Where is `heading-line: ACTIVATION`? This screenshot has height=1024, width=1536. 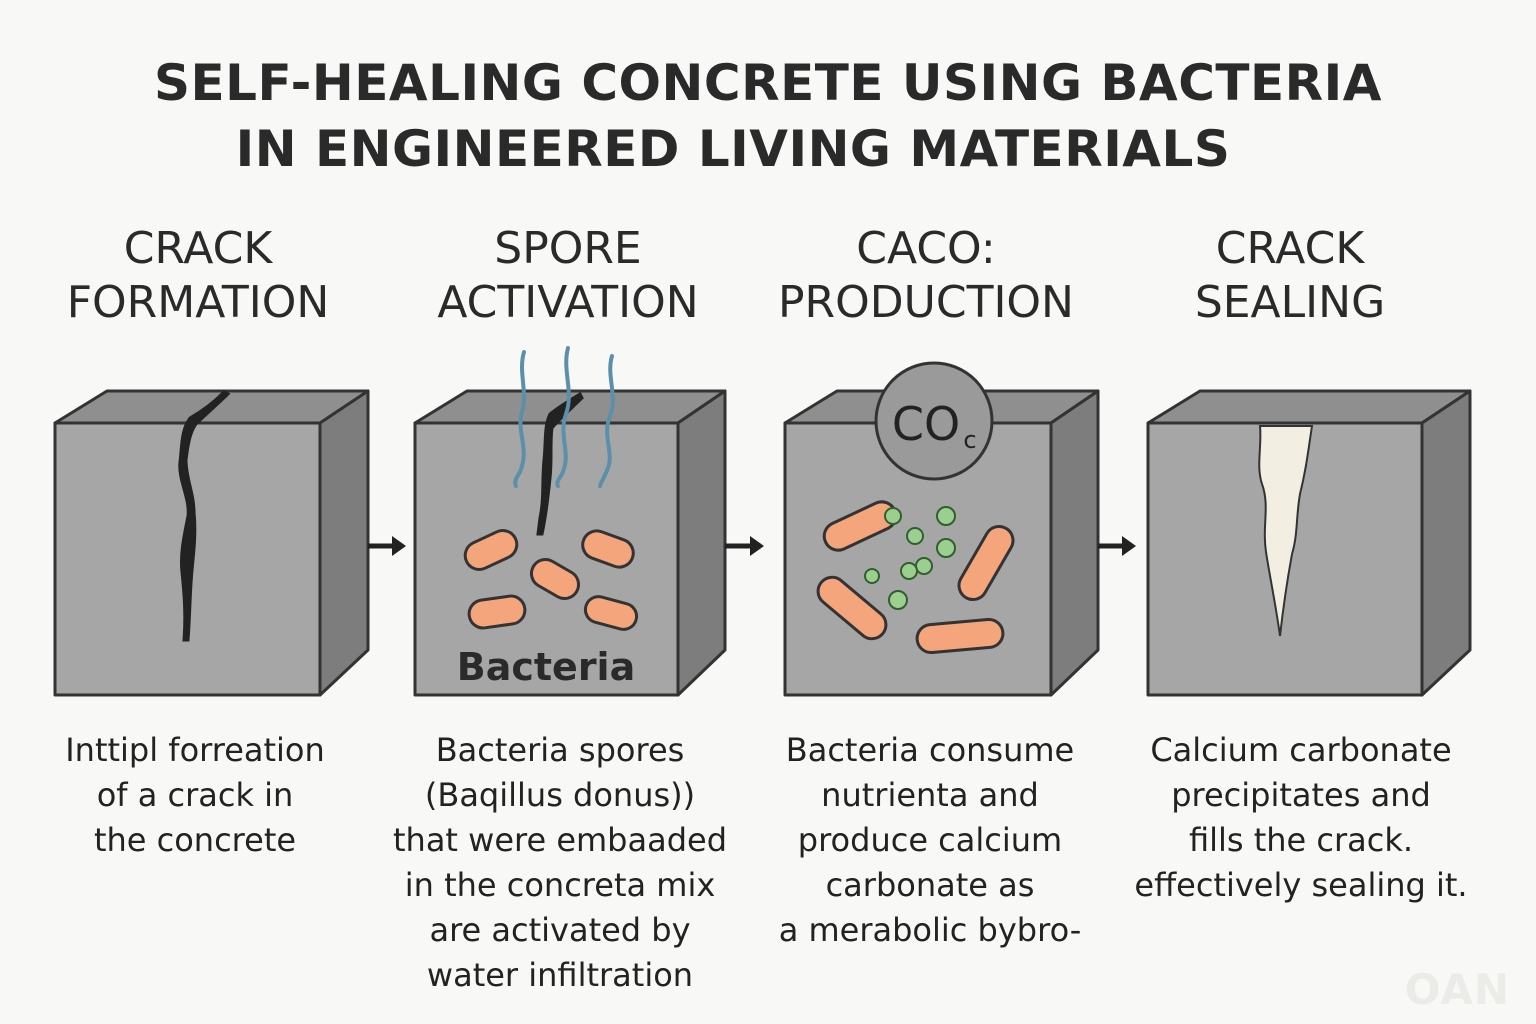
heading-line: ACTIVATION is located at coordinates (568, 302).